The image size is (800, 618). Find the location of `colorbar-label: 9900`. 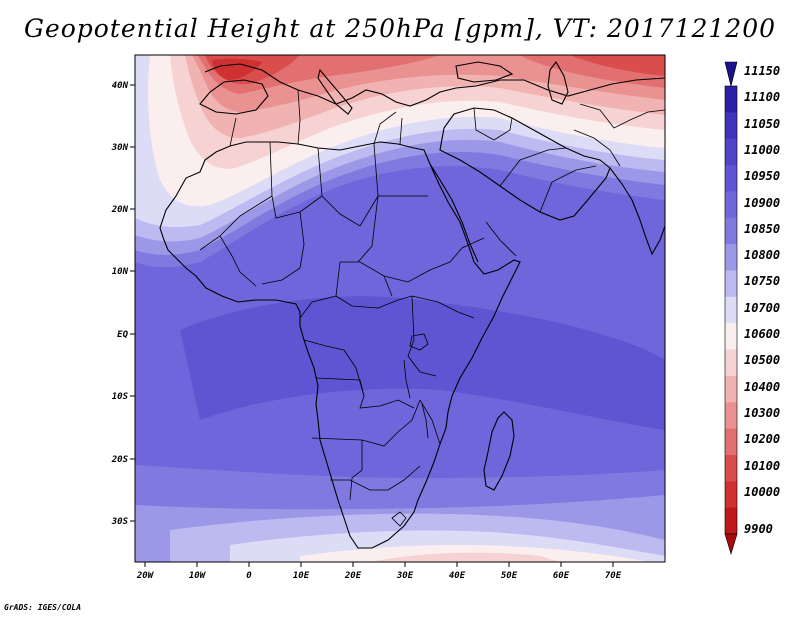

colorbar-label: 9900 is located at coordinates (758, 529).